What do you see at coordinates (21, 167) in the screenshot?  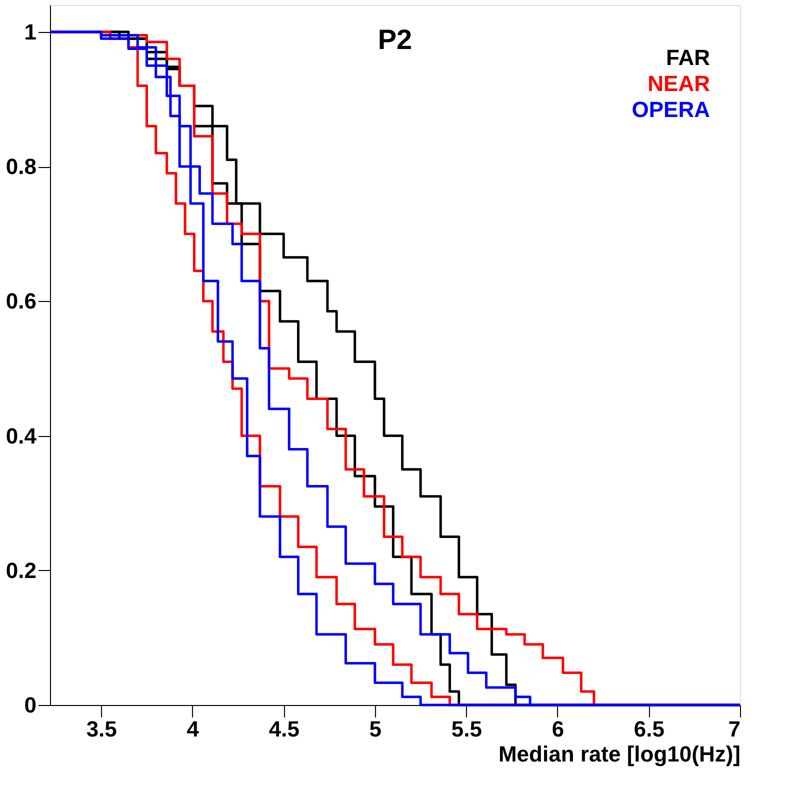 I see `y-tick-label: 0.8` at bounding box center [21, 167].